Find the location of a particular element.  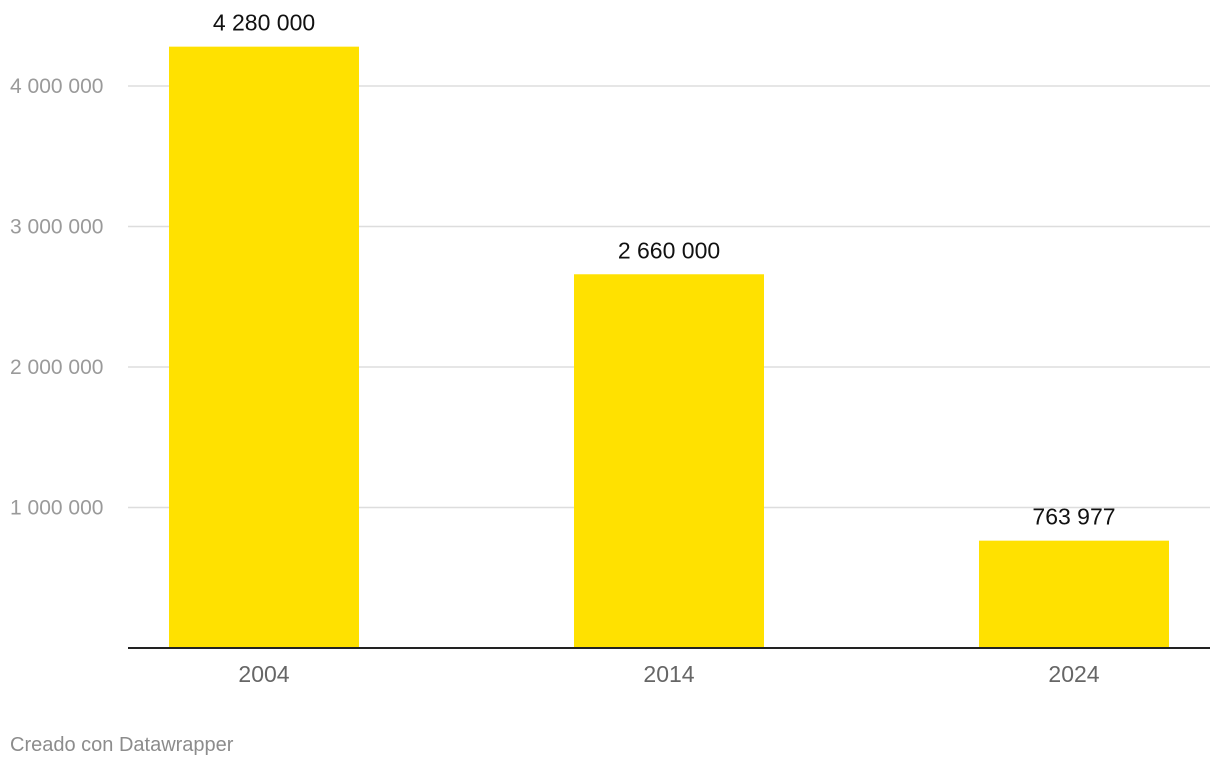

x-axis-ticks: 2004 2014 2024 is located at coordinates (668, 674).